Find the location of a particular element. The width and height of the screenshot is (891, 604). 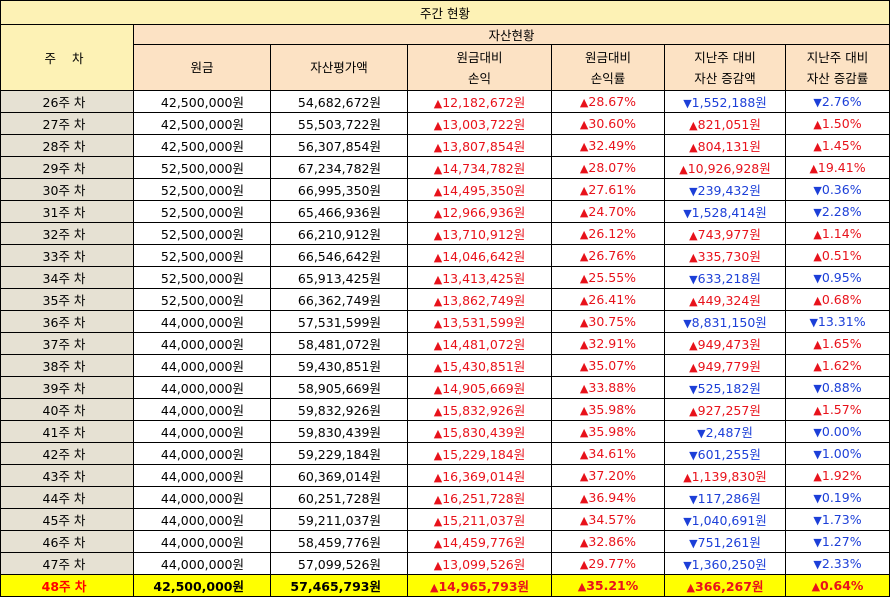

valuation-cell: 58,905,669원 is located at coordinates (339, 387).